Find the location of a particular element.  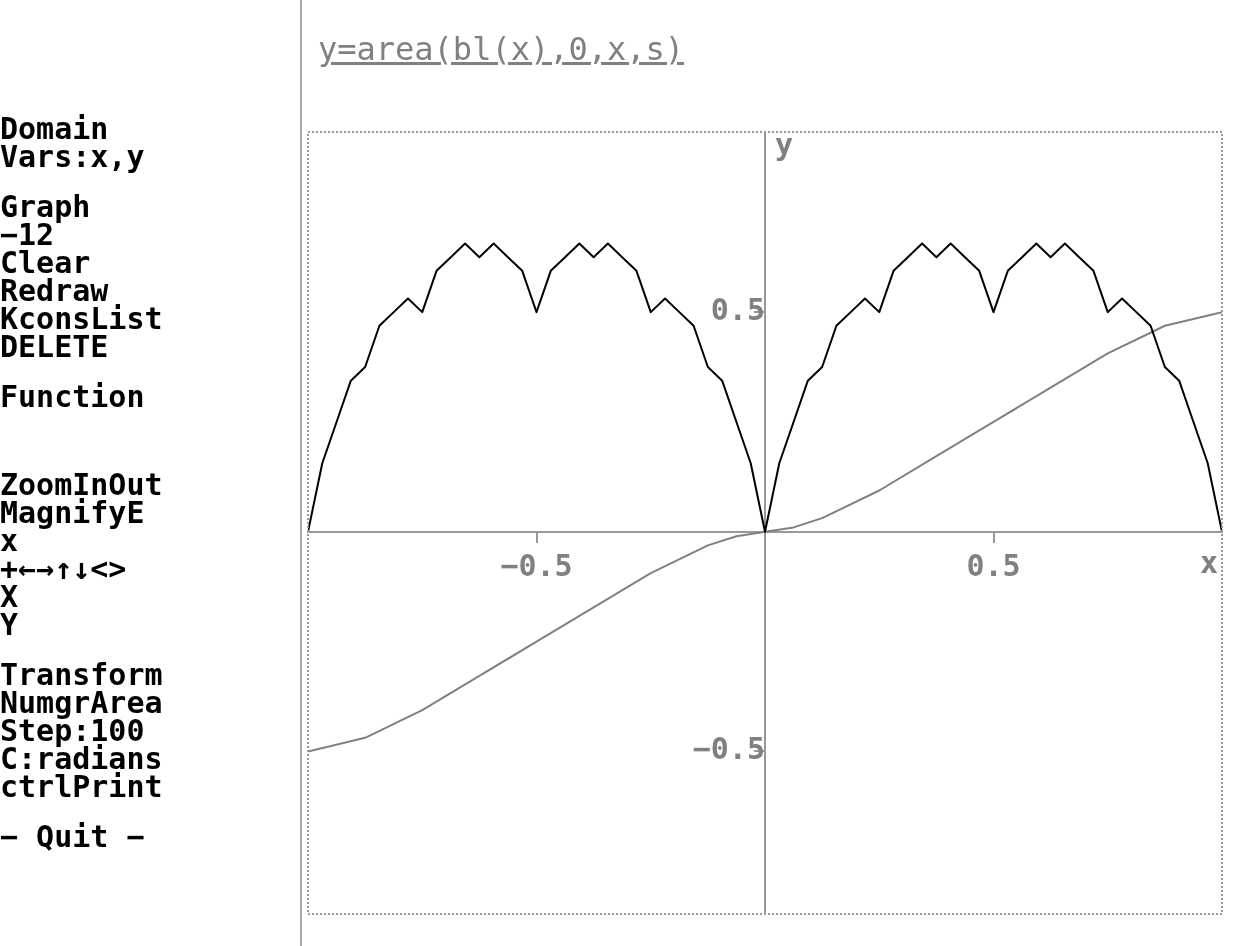

y-axis-title: y is located at coordinates (784, 144).